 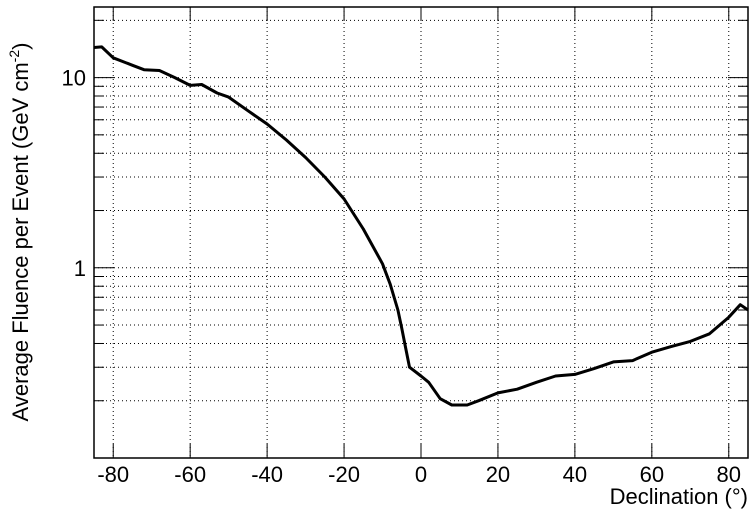 What do you see at coordinates (652, 474) in the screenshot?
I see `x-tick-label: 60` at bounding box center [652, 474].